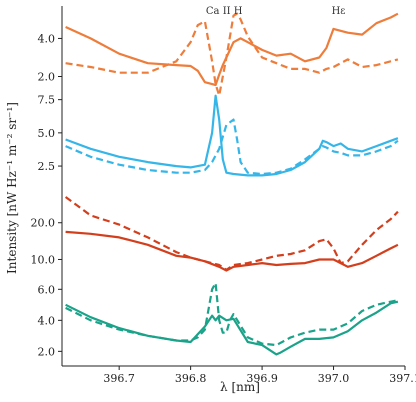 Image resolution: width=416 pixels, height=402 pixels. What do you see at coordinates (47, 133) in the screenshot?
I see `y-tick-label: 5.0` at bounding box center [47, 133].